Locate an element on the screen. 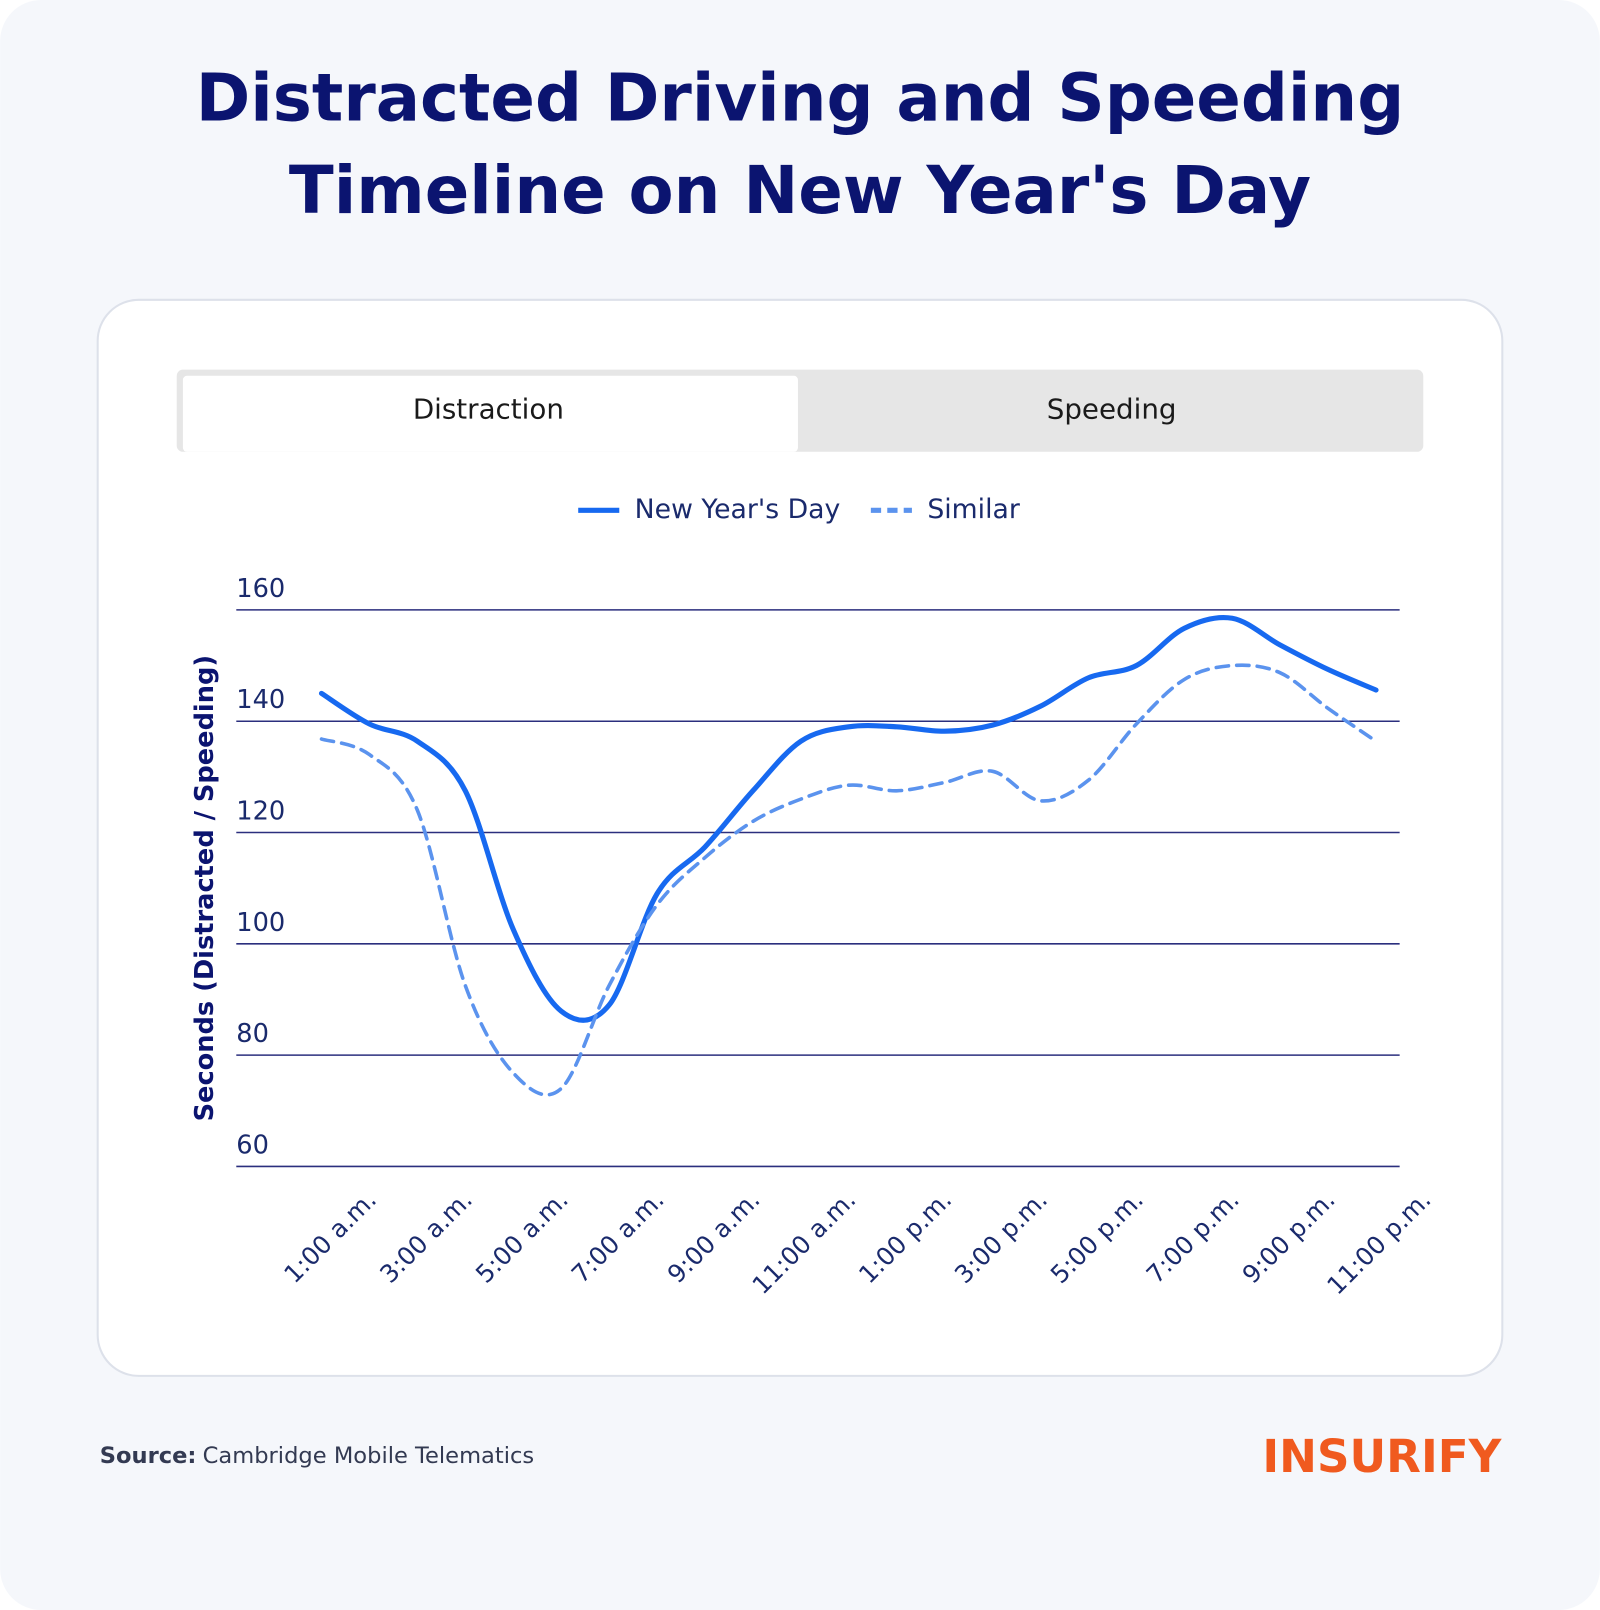 This screenshot has height=1610, width=1600. tab-label: Distraction is located at coordinates (488, 409).